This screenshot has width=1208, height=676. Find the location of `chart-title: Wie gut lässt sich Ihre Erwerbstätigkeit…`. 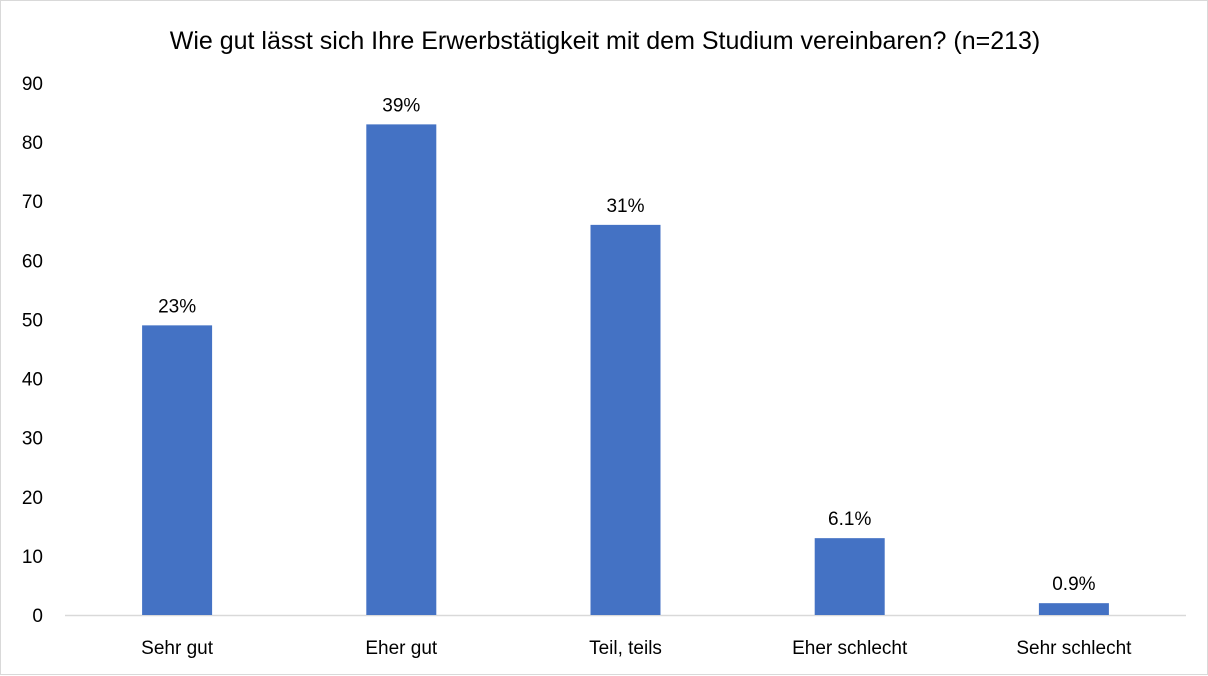

chart-title: Wie gut lässt sich Ihre Erwerbstätigkeit… is located at coordinates (605, 41).